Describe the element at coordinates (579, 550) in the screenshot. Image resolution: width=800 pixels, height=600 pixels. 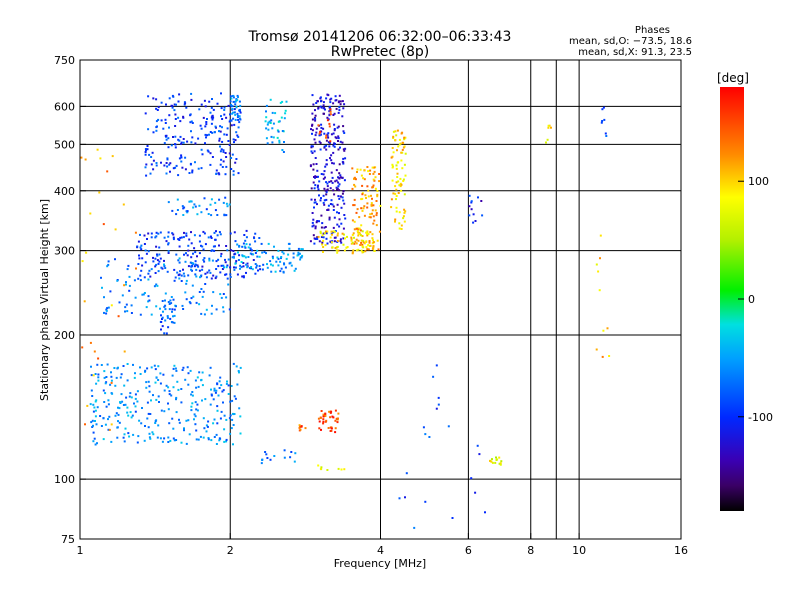
I see `x-tick-label: 10` at that location.